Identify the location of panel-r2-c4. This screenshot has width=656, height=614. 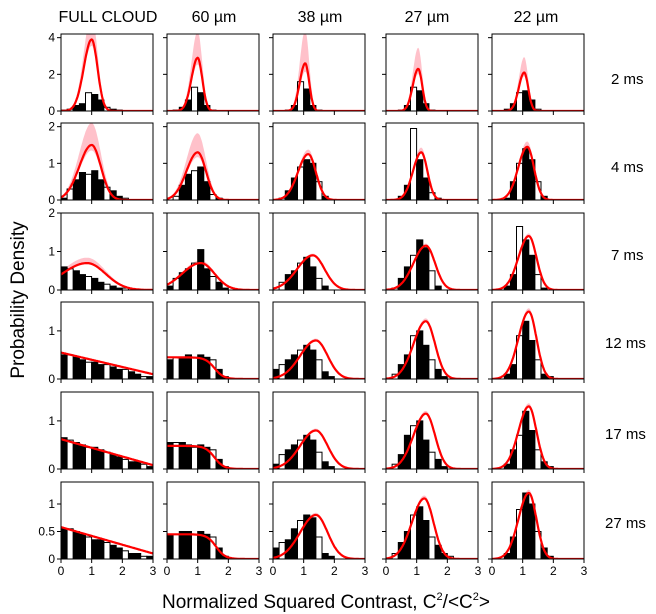
(536, 253).